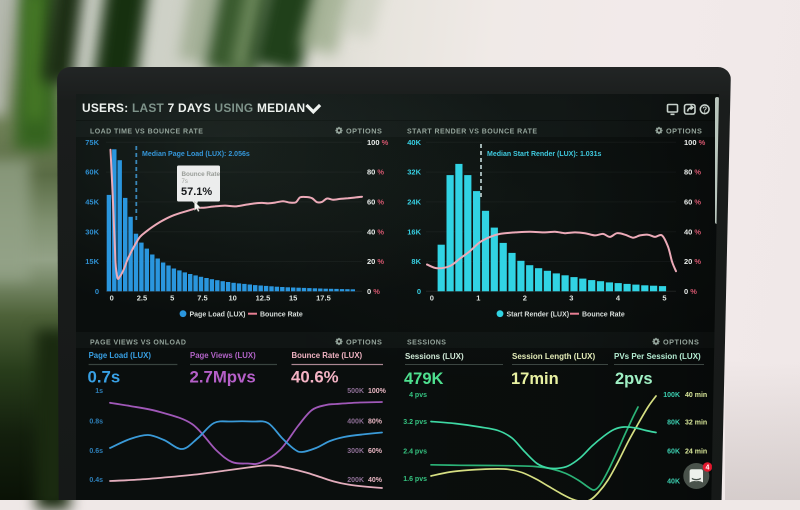  I want to click on svg-text: 2, so click(525, 298).